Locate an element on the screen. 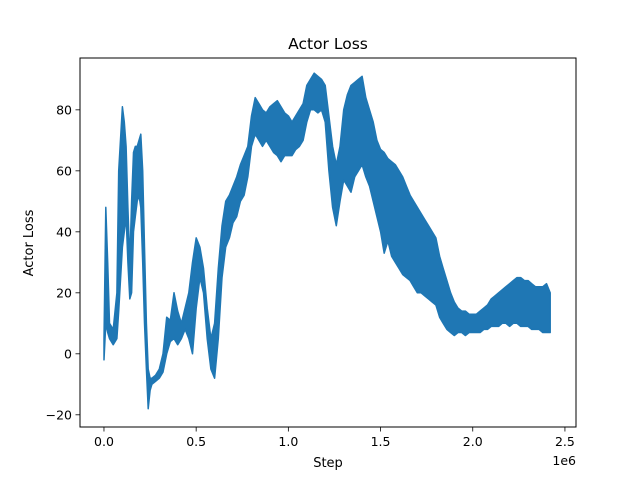 This screenshot has height=480, width=640. x-axis-offset-label: 1e6 is located at coordinates (564, 460).